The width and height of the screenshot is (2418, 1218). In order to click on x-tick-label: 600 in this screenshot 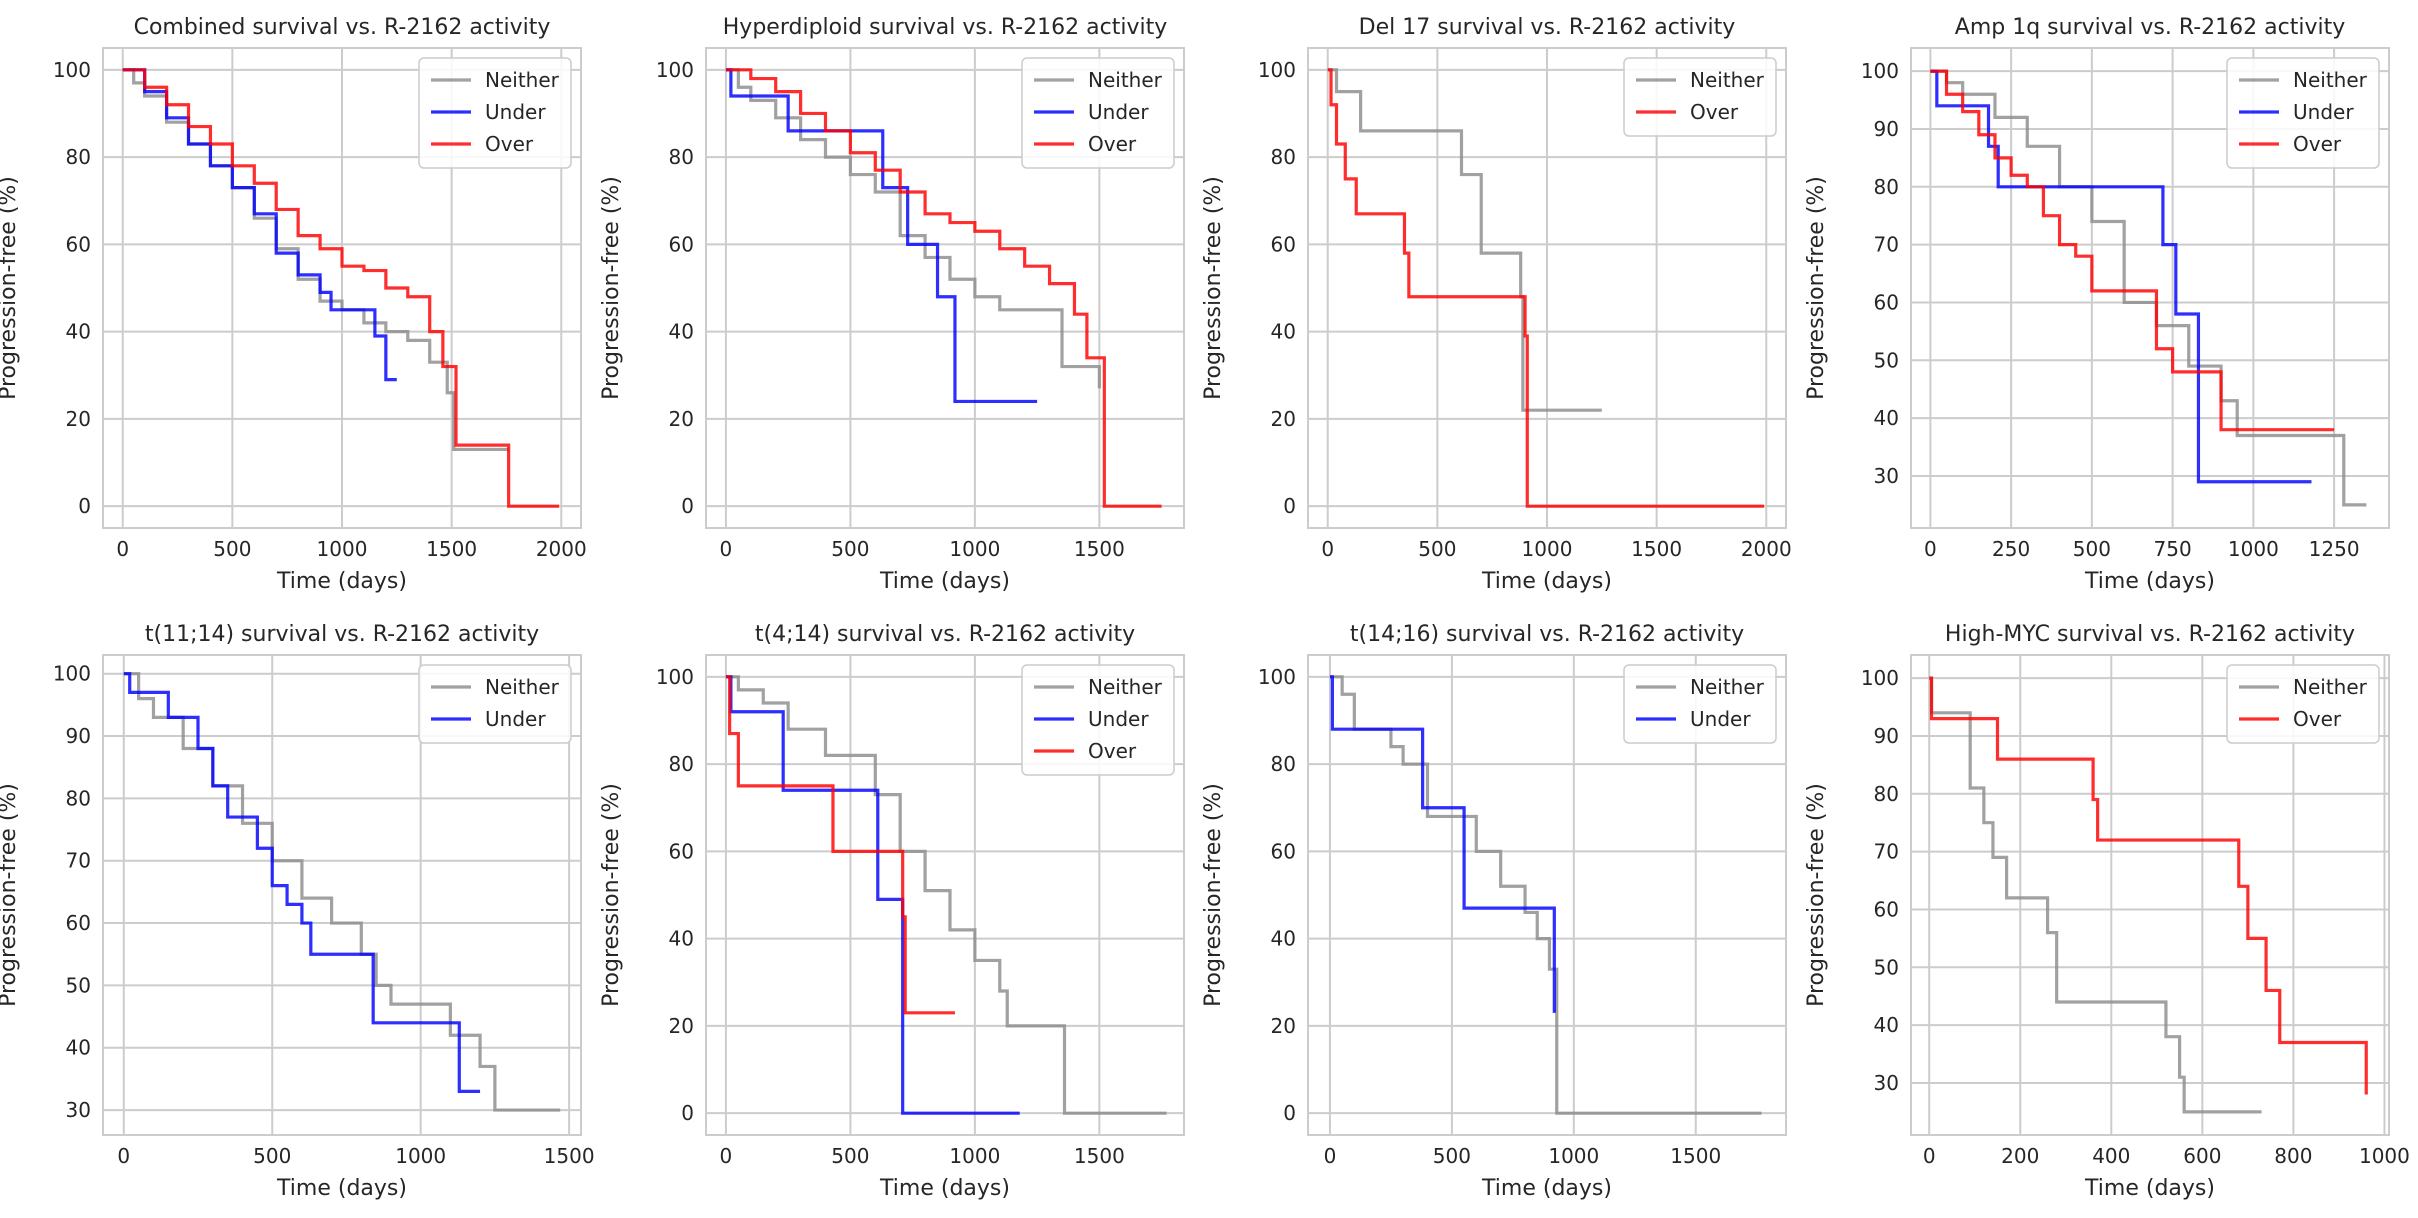, I will do `click(2202, 1156)`.